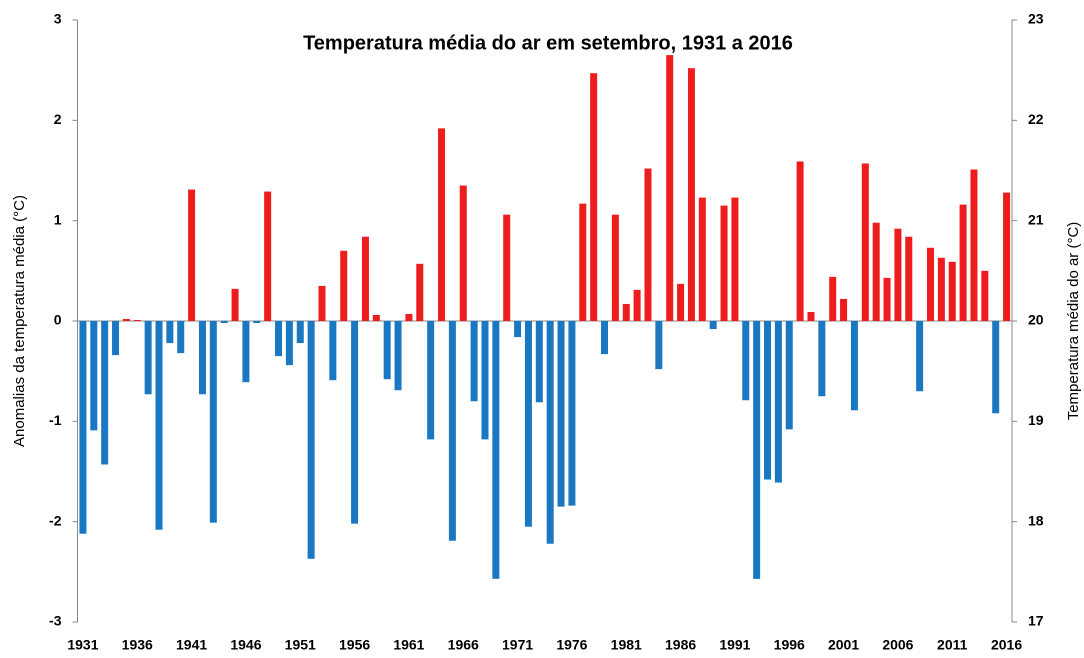  What do you see at coordinates (58, 219) in the screenshot?
I see `y-tick-label: 1` at bounding box center [58, 219].